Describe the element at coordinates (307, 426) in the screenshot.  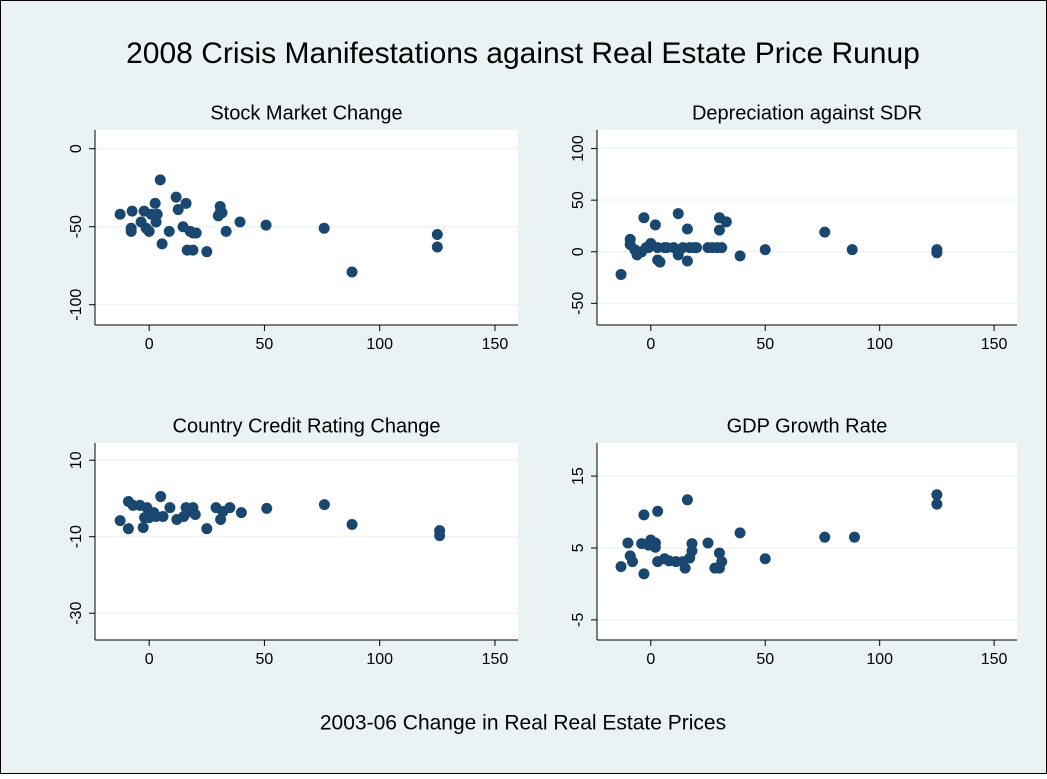
I see `panel-title: Country Credit Rating Change` at that location.